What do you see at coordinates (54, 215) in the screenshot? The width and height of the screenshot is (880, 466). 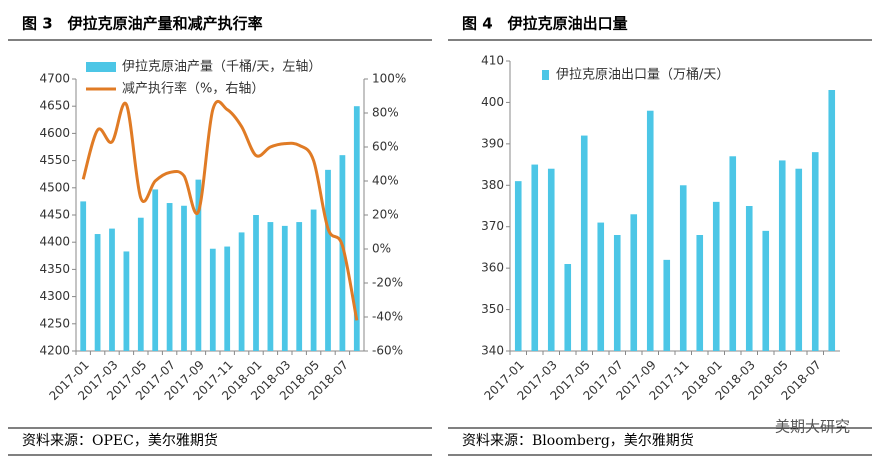 I see `y-tick-label: 4450` at bounding box center [54, 215].